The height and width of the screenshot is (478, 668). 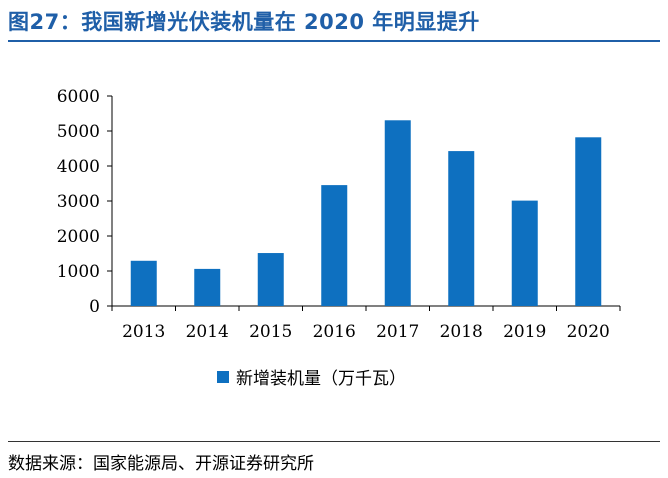 I want to click on y-tick-label: 6000, so click(x=78, y=97).